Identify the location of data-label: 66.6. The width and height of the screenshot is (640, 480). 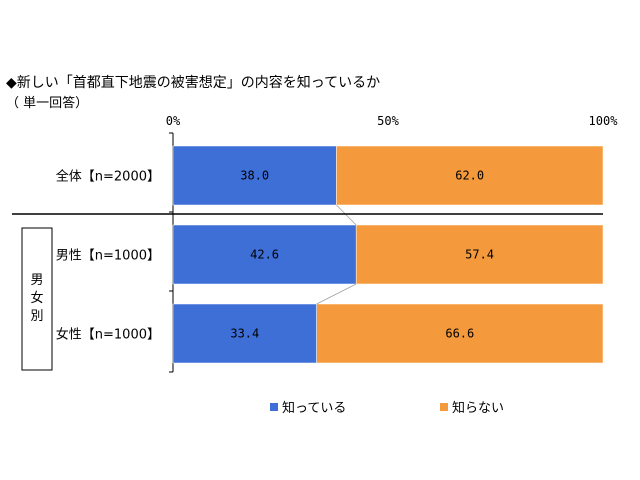
(459, 334).